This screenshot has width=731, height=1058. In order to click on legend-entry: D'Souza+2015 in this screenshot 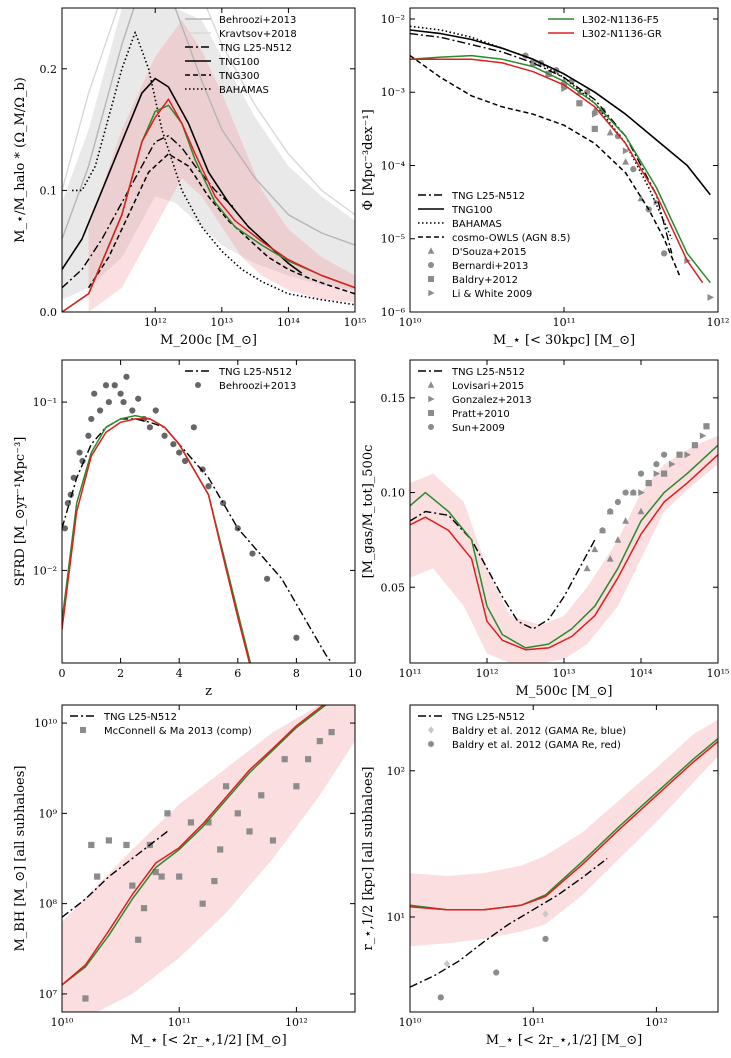, I will do `click(476, 252)`.